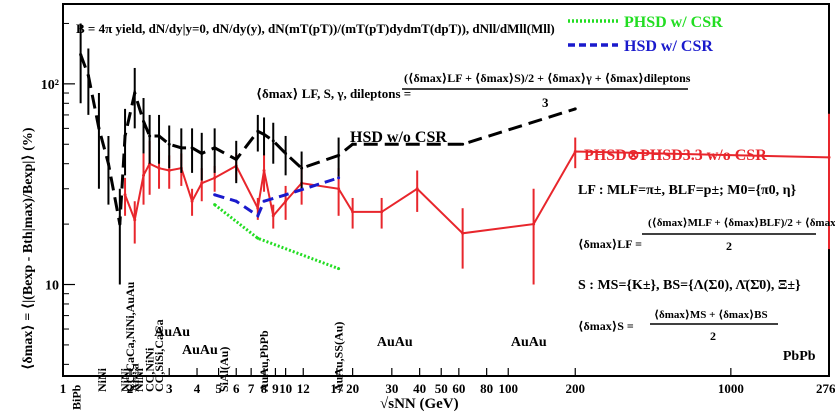 The image size is (835, 415). What do you see at coordinates (150, 369) in the screenshot?
I see `system-label: CC,NiNi` at bounding box center [150, 369].